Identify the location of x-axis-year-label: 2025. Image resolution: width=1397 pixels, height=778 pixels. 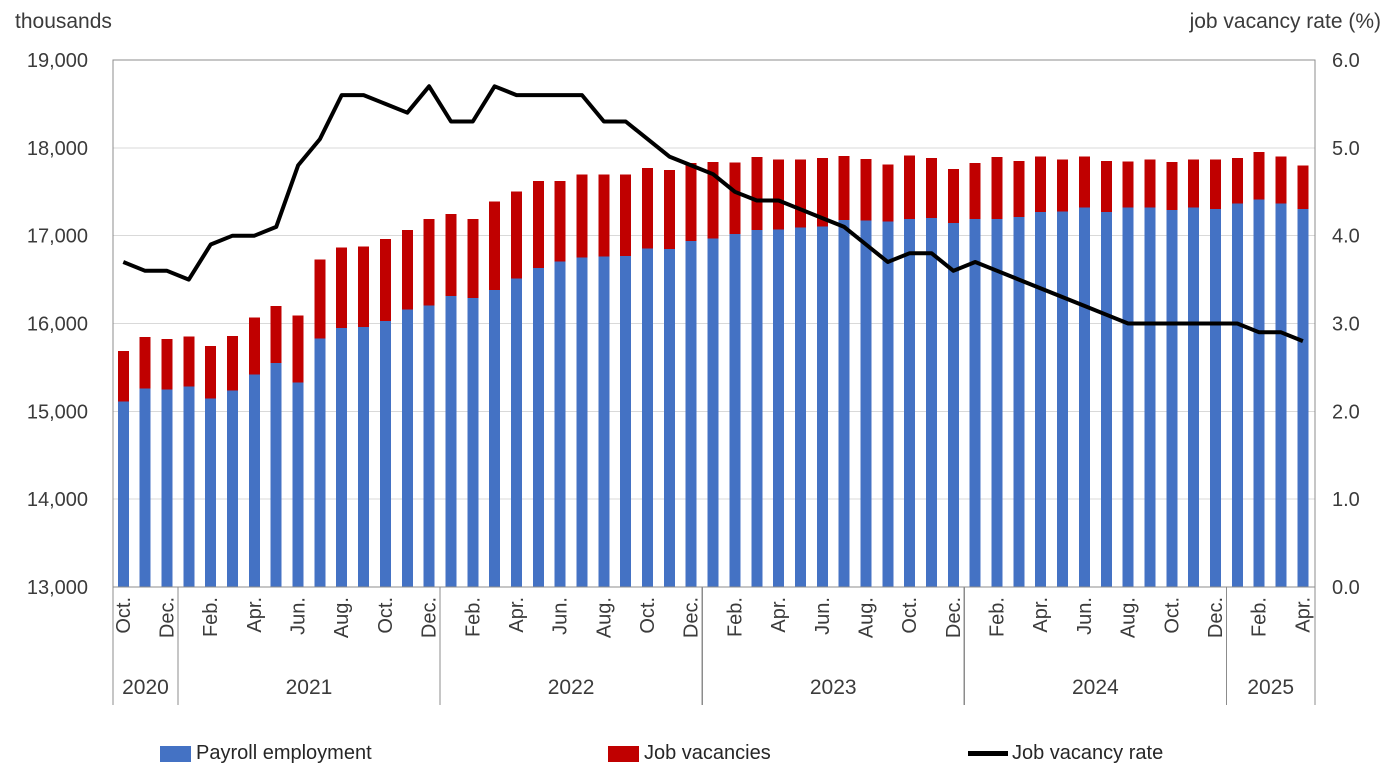
(1270, 687).